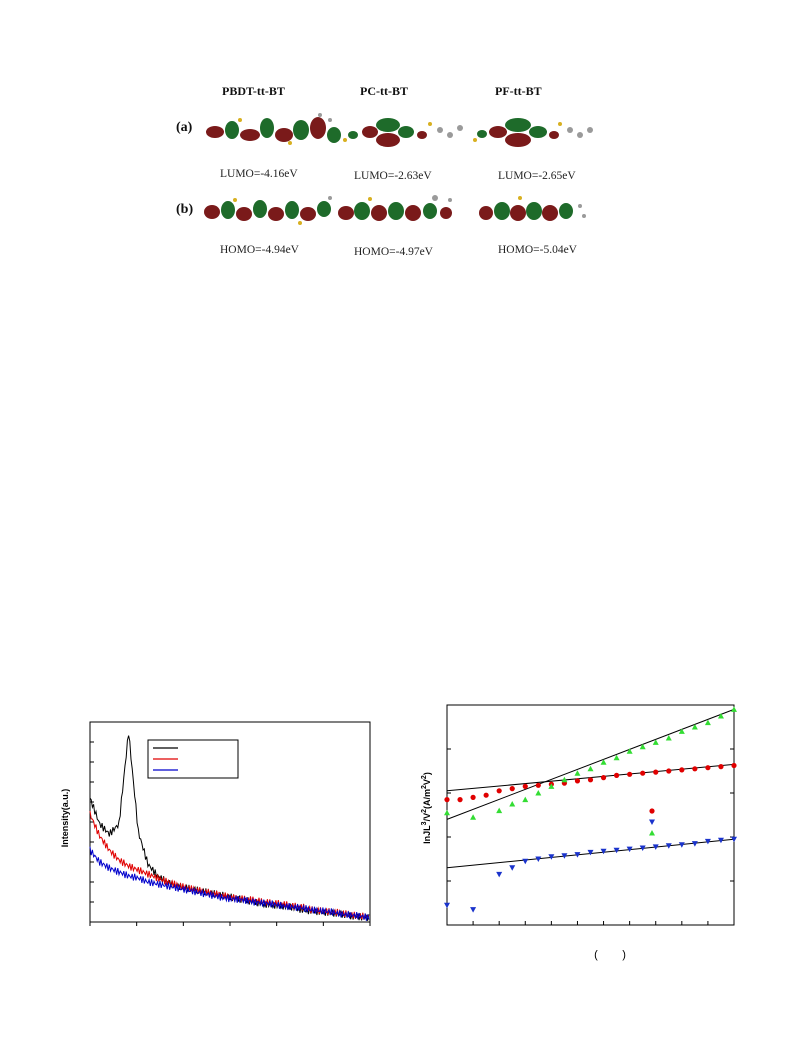 The width and height of the screenshot is (793, 1057). I want to click on orbital-figure: PBDT-tt-BT PC-tt-BT PF-tt-BT (a) (b), so click(390, 180).